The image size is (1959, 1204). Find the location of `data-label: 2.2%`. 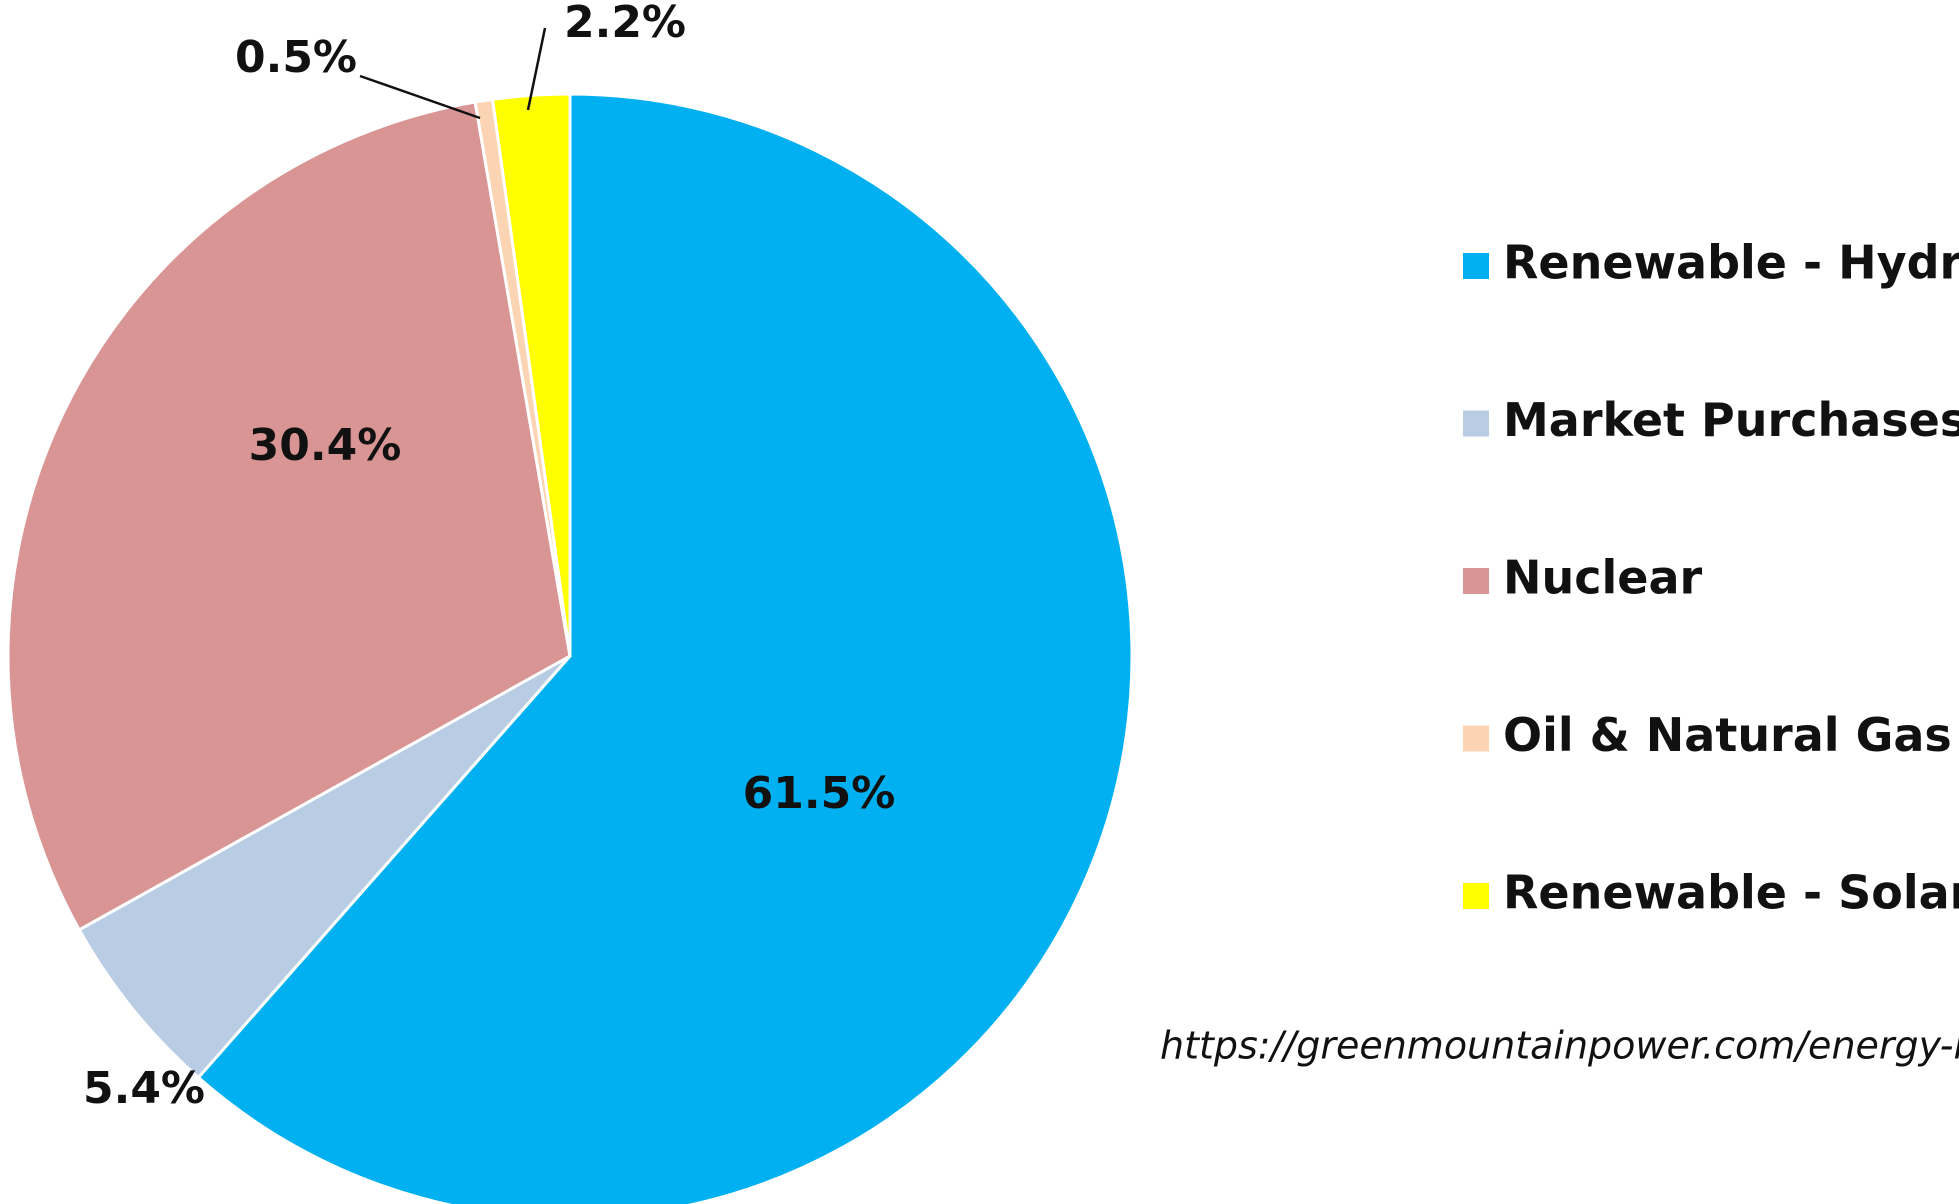

data-label: 2.2% is located at coordinates (625, 24).